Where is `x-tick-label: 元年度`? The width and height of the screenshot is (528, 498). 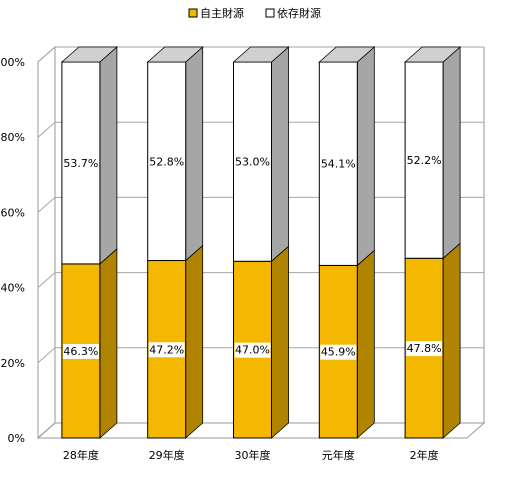
x-tick-label: 元年度 is located at coordinates (338, 455).